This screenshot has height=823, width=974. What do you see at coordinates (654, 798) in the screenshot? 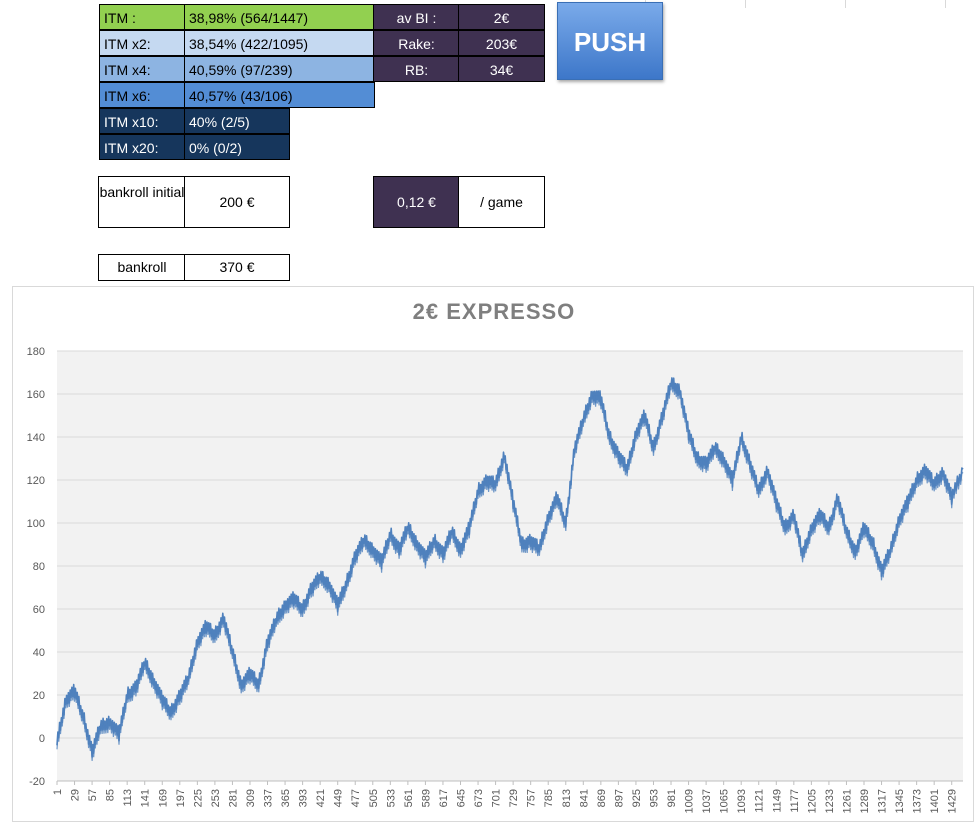
I see `x-tick-label: 953` at bounding box center [654, 798].